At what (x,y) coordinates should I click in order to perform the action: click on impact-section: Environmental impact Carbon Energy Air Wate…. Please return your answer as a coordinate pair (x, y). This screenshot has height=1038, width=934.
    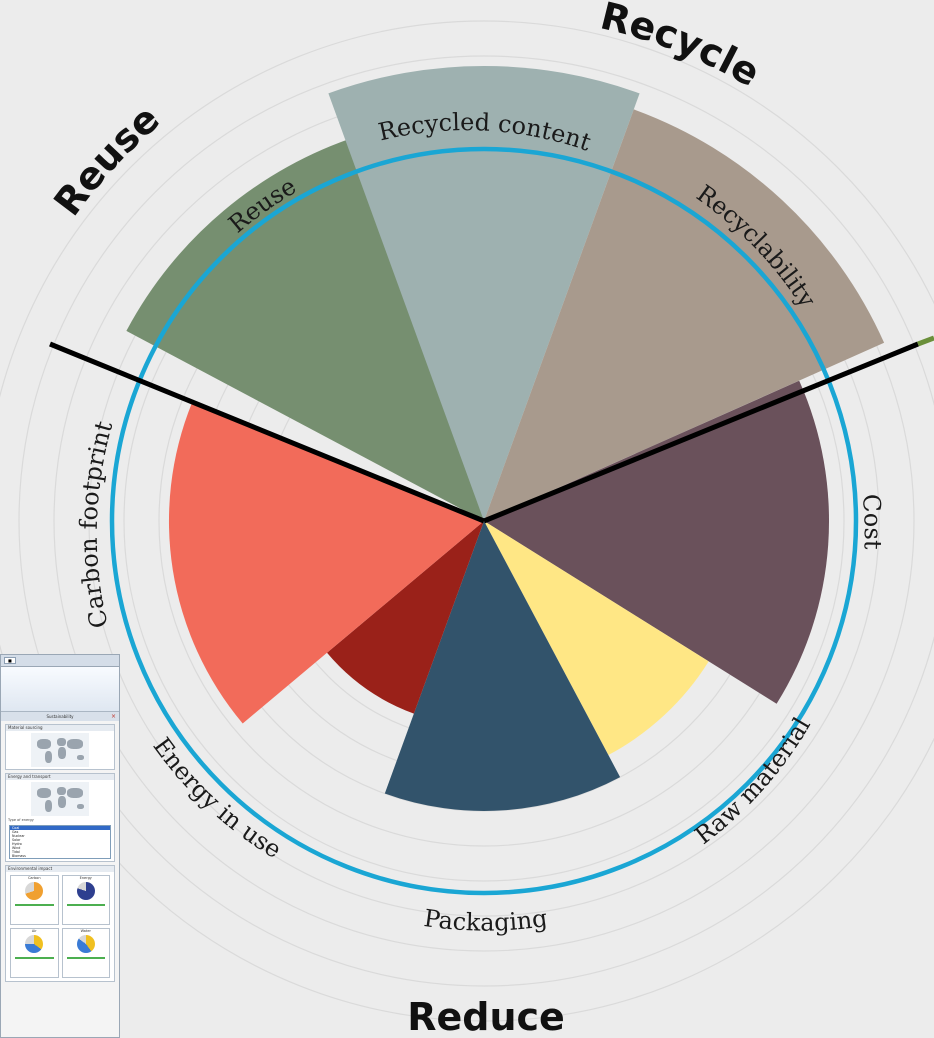
    Looking at the image, I should click on (60, 923).